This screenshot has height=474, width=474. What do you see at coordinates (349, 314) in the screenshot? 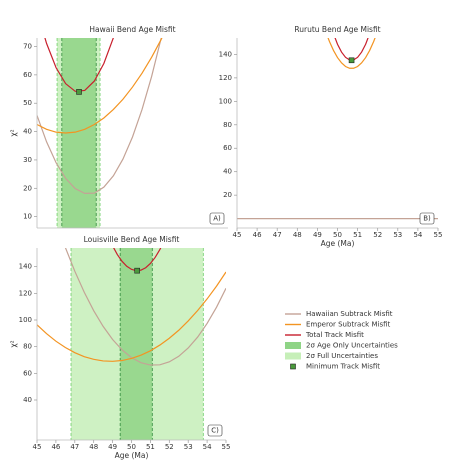
I see `legend-label: Hawaiian Subtrack Misfit` at bounding box center [349, 314].